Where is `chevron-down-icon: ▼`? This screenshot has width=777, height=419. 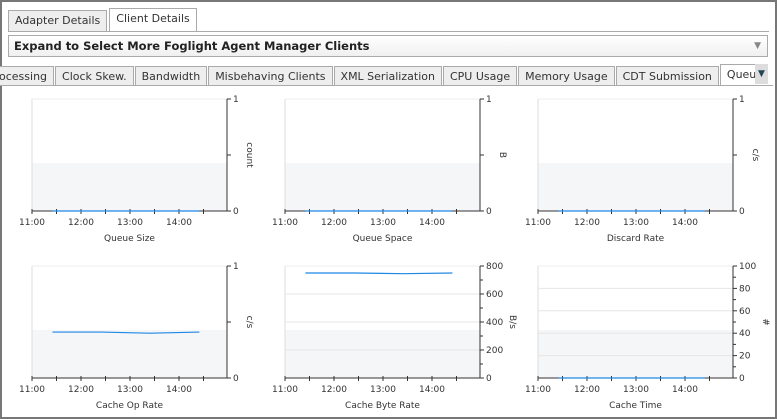
chevron-down-icon: ▼ is located at coordinates (757, 46).